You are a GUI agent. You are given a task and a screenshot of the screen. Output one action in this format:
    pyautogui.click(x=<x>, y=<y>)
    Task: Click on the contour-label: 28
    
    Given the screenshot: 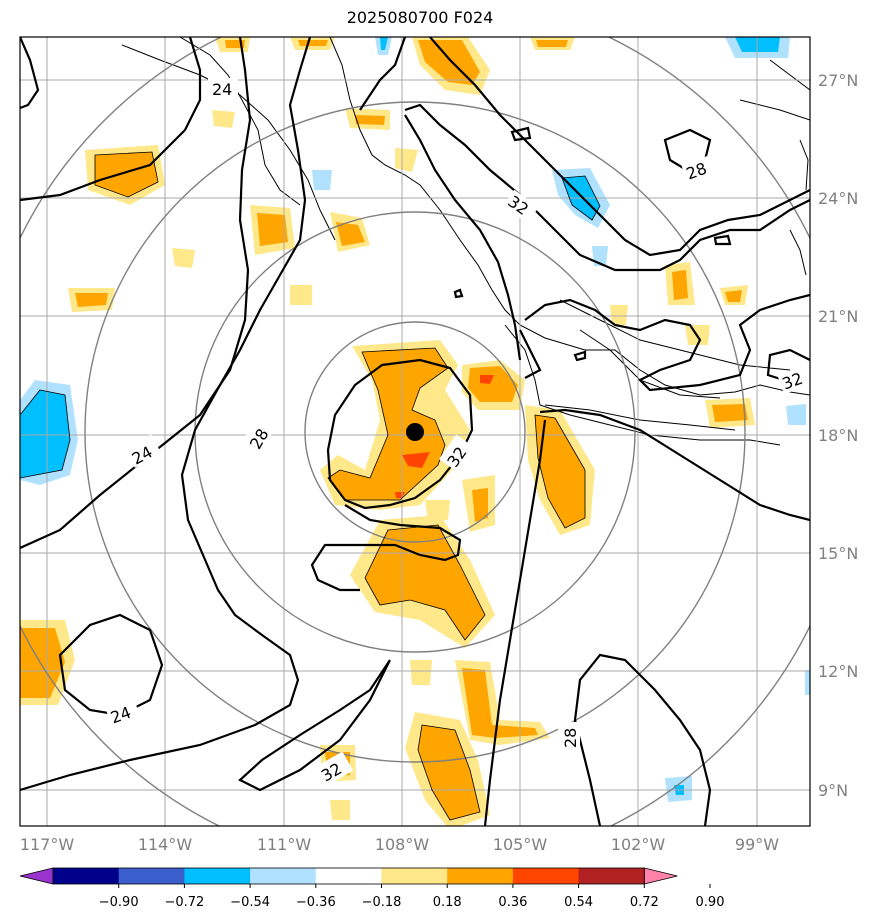 What is the action you would take?
    pyautogui.click(x=570, y=738)
    